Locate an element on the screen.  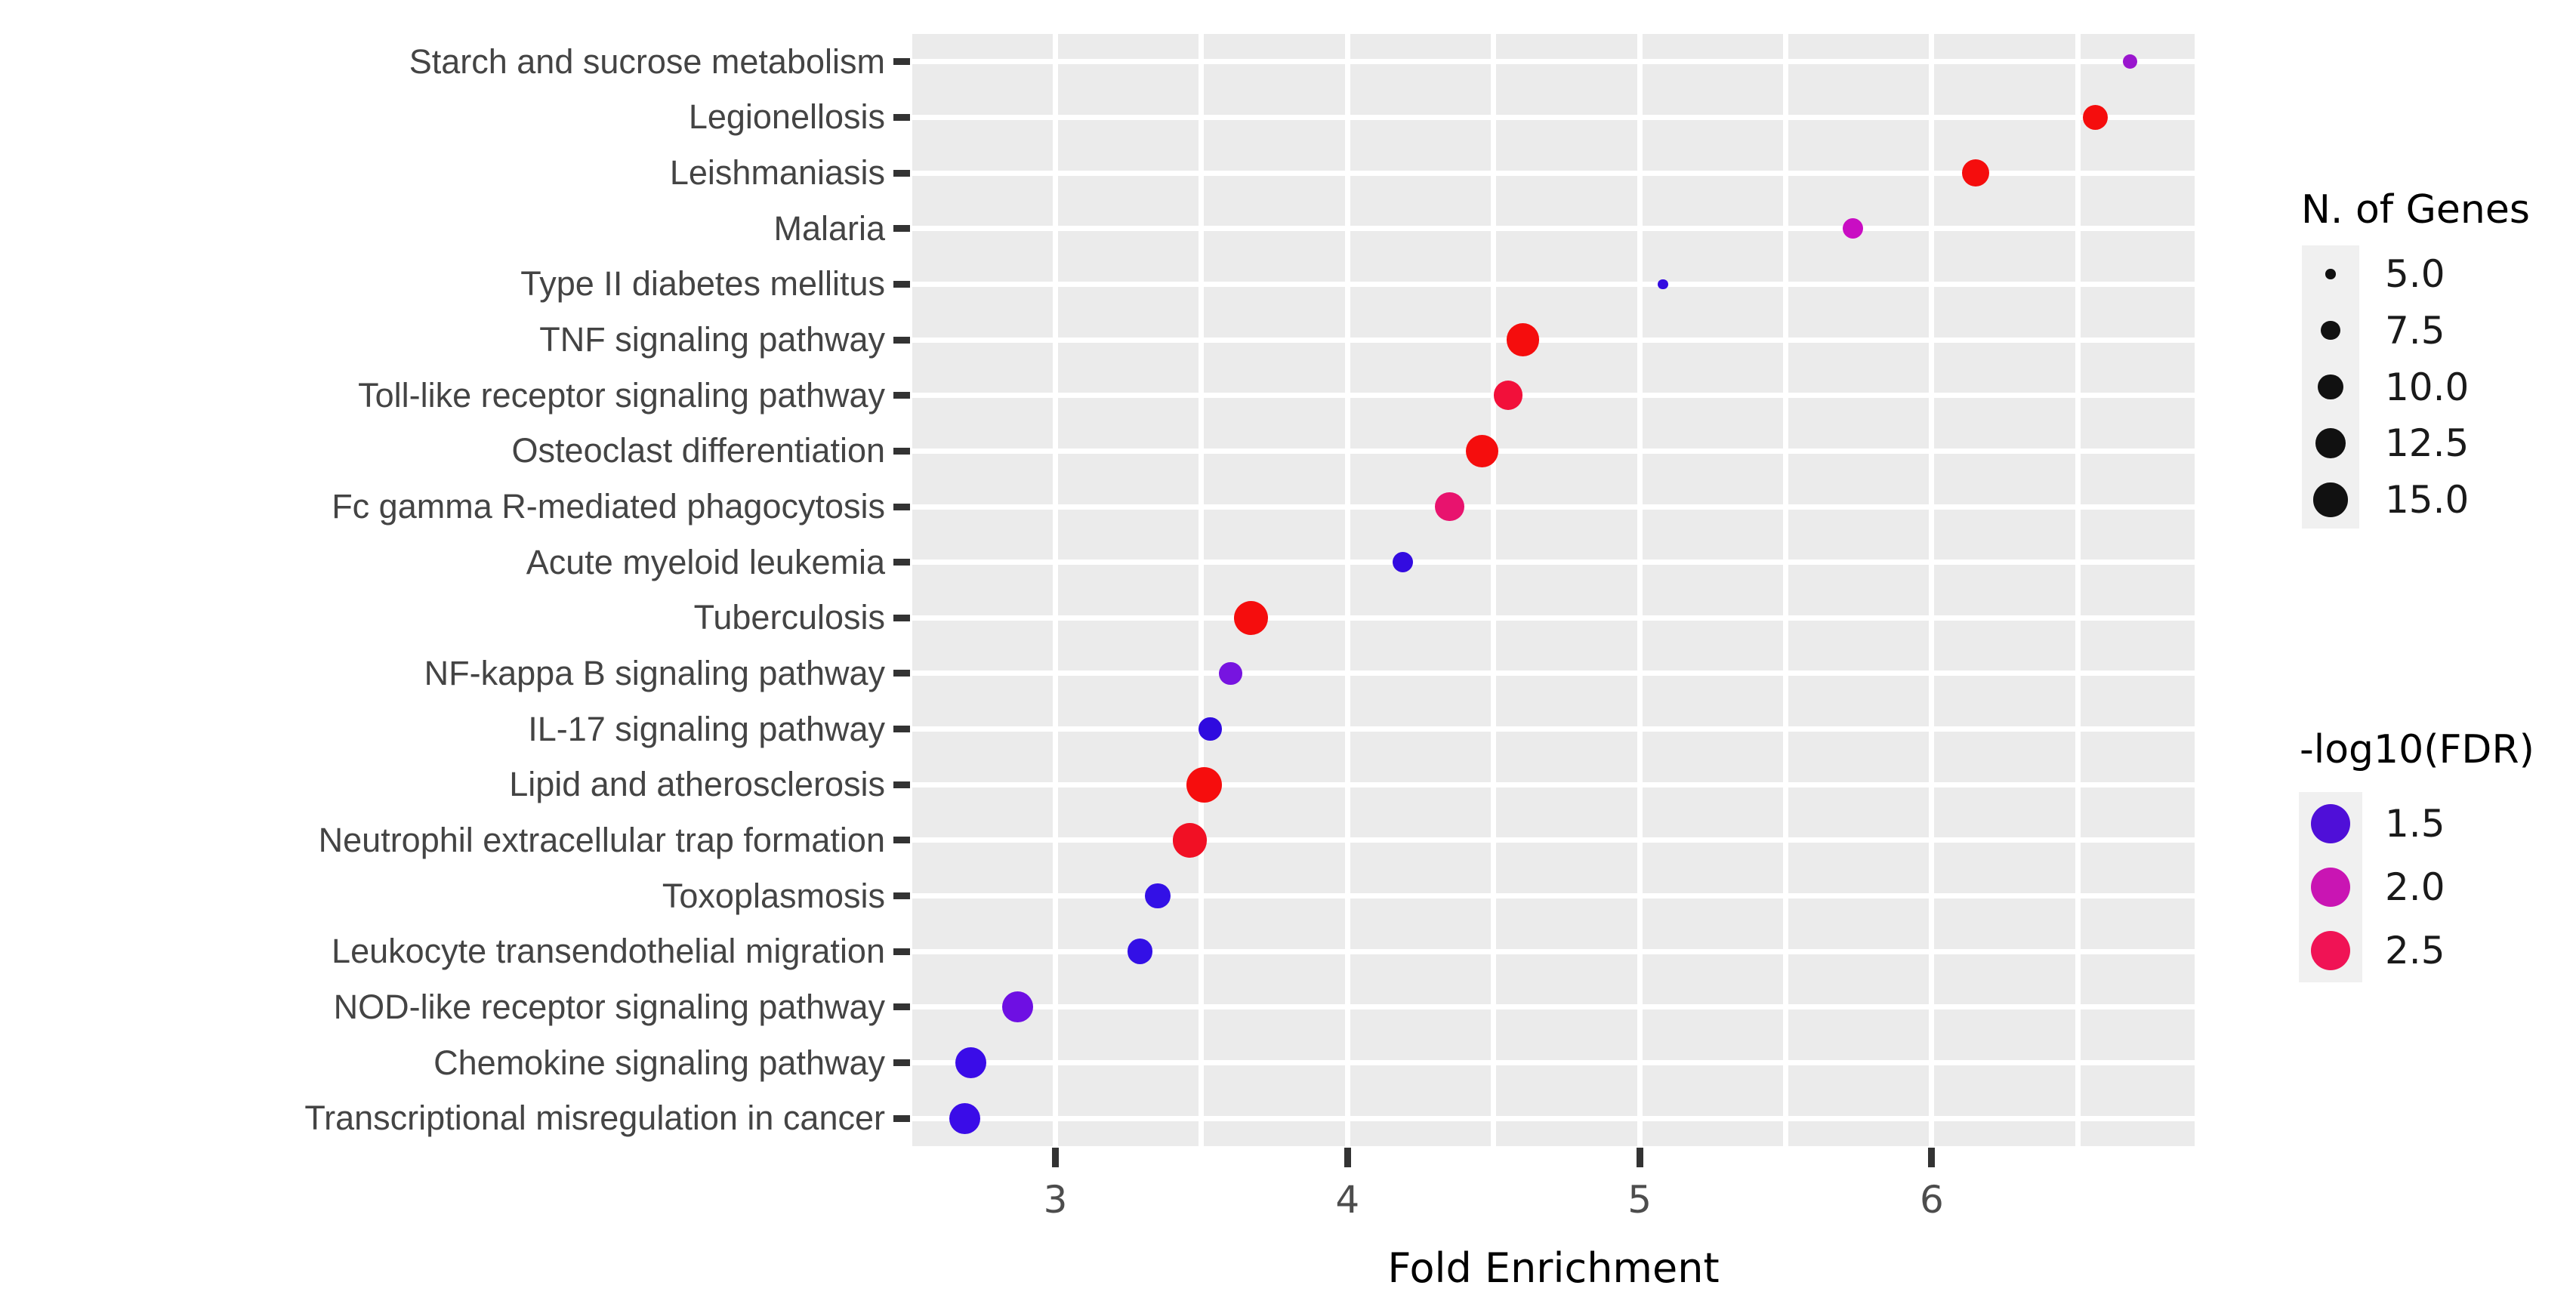
y-axis-category-label: Toll-like receptor signaling pathway is located at coordinates (621, 395).